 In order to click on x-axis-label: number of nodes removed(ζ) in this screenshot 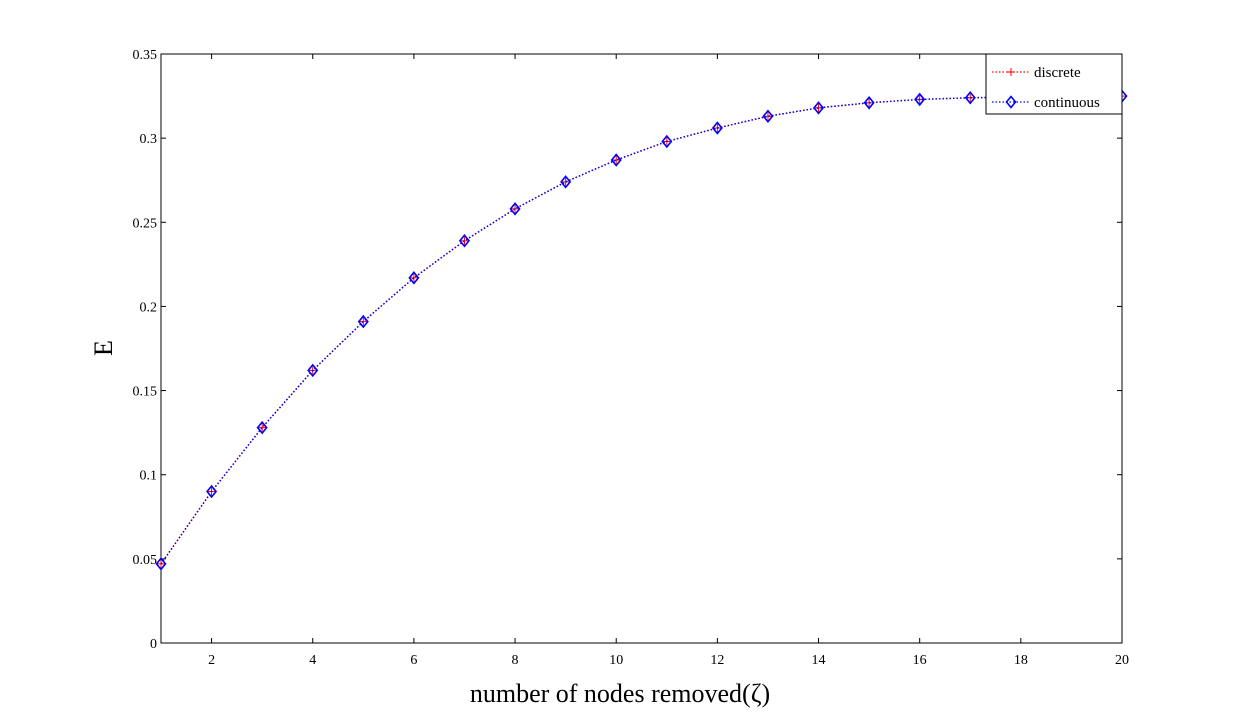, I will do `click(620, 693)`.